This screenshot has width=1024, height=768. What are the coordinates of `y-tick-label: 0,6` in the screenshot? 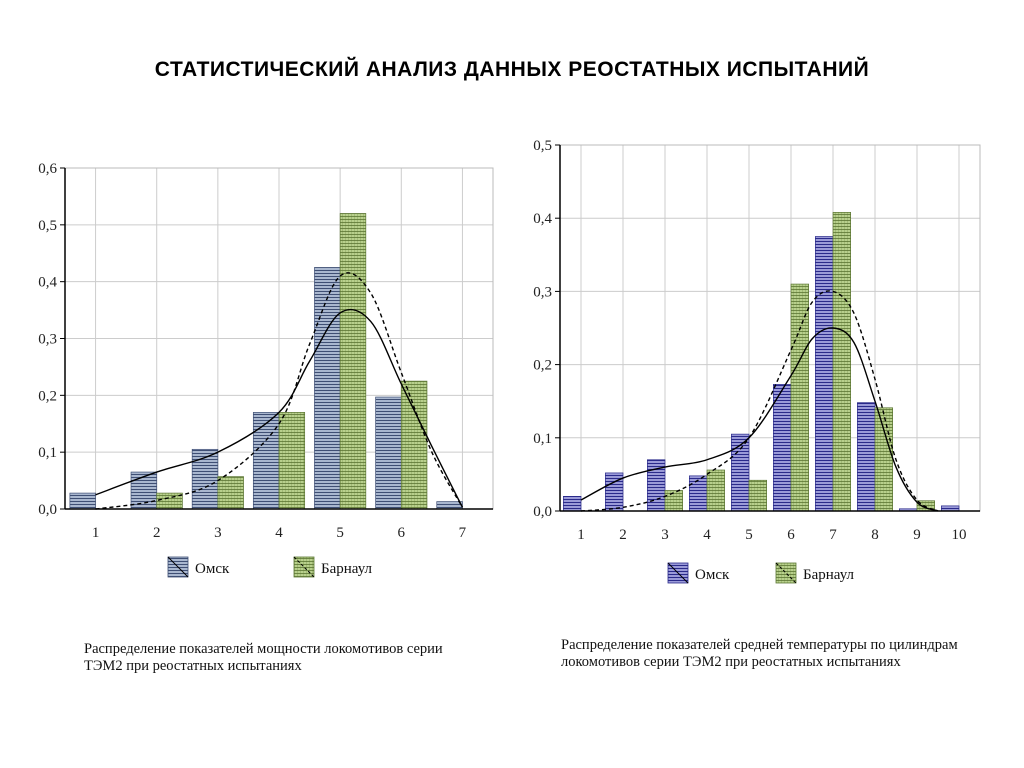 It's located at (47, 169).